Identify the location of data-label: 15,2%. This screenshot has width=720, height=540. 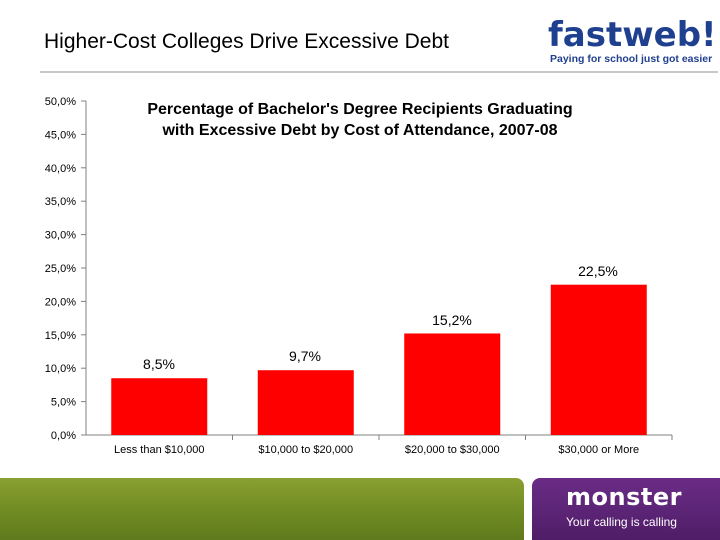
(452, 320).